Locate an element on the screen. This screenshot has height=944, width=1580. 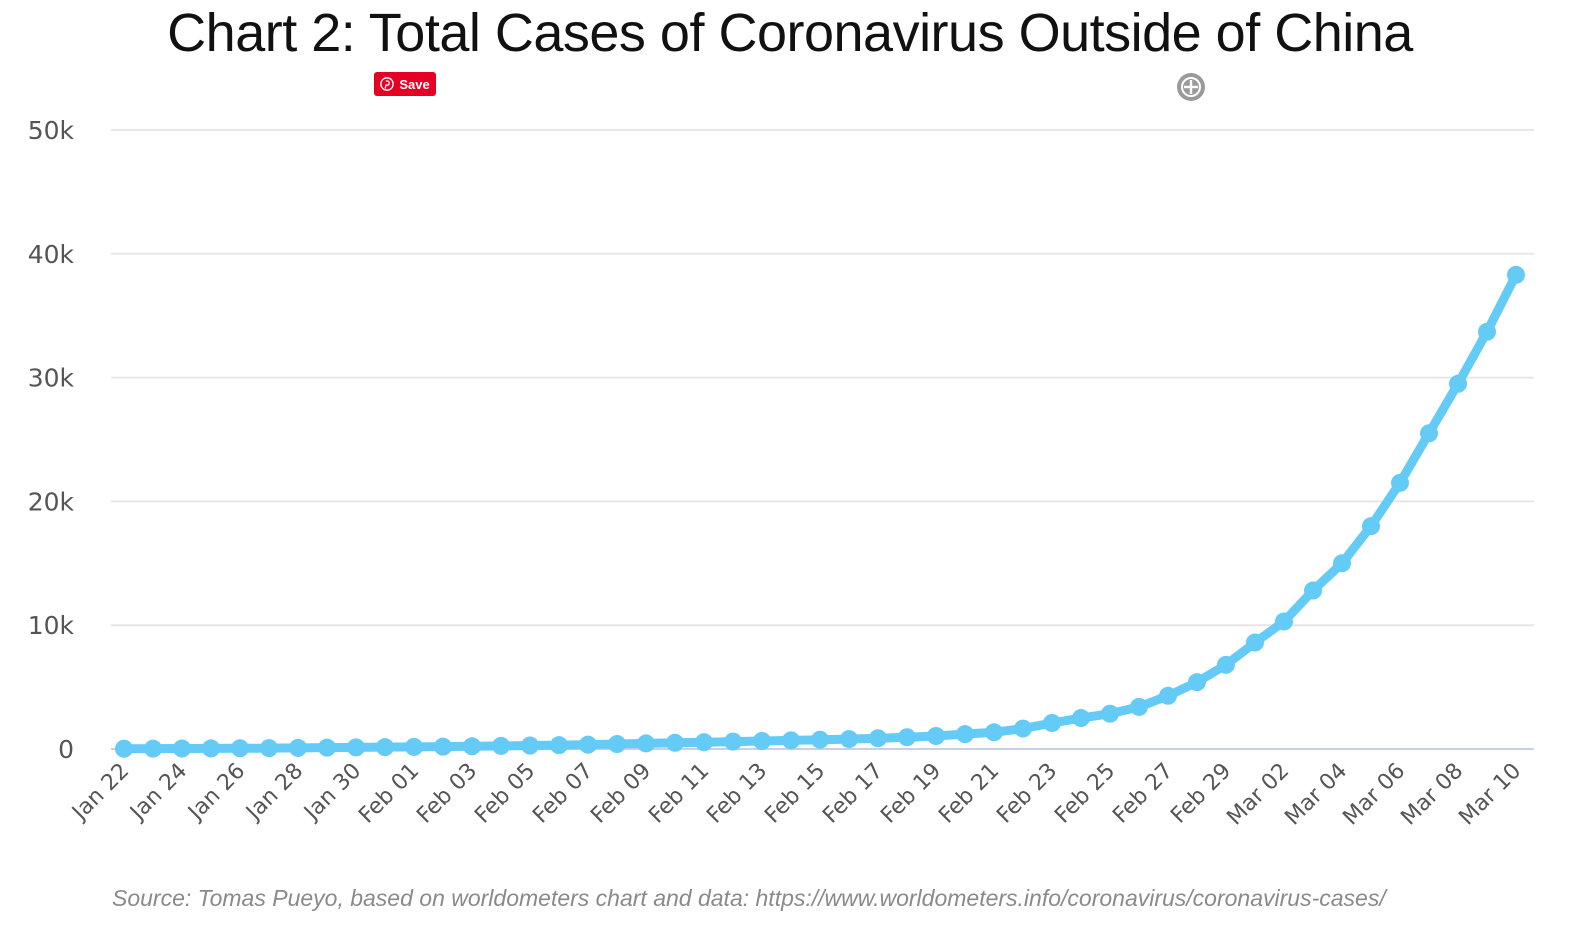
x-tick-label: Mar 04 is located at coordinates (1316, 795).